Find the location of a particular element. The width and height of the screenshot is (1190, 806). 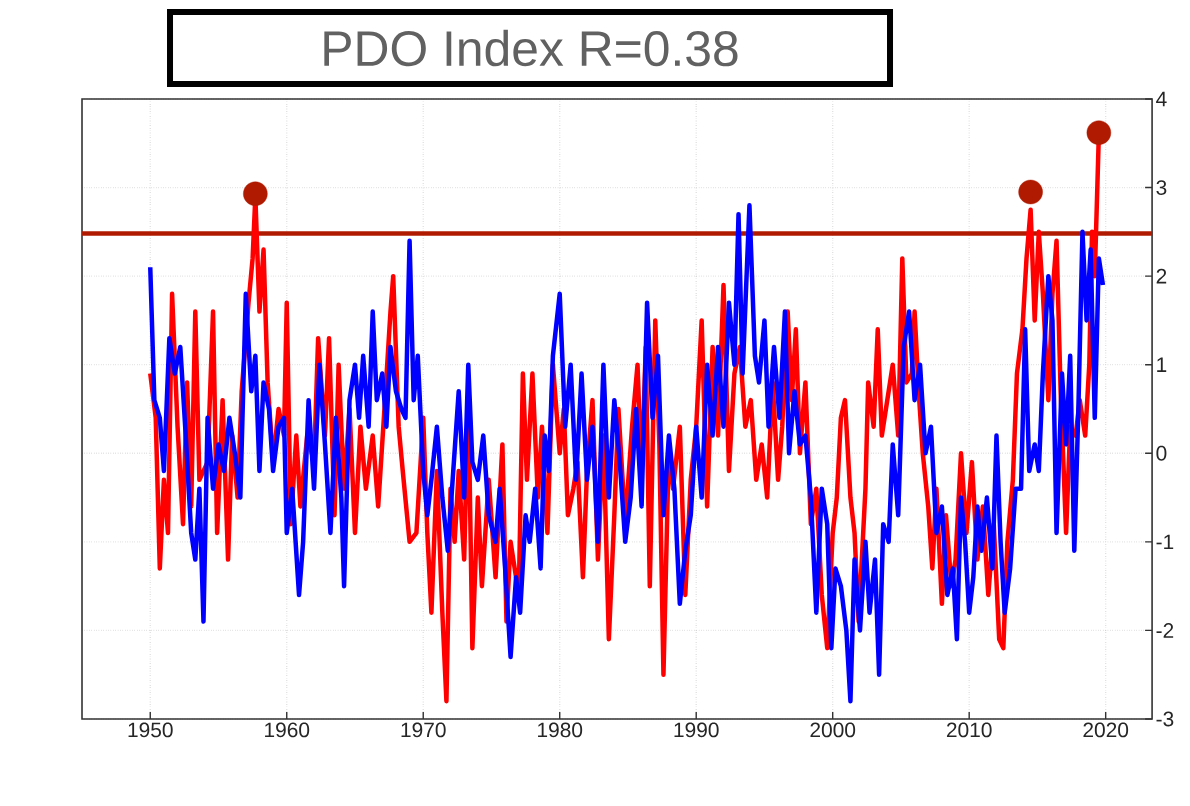

y-tick-label: -3 is located at coordinates (1165, 719).